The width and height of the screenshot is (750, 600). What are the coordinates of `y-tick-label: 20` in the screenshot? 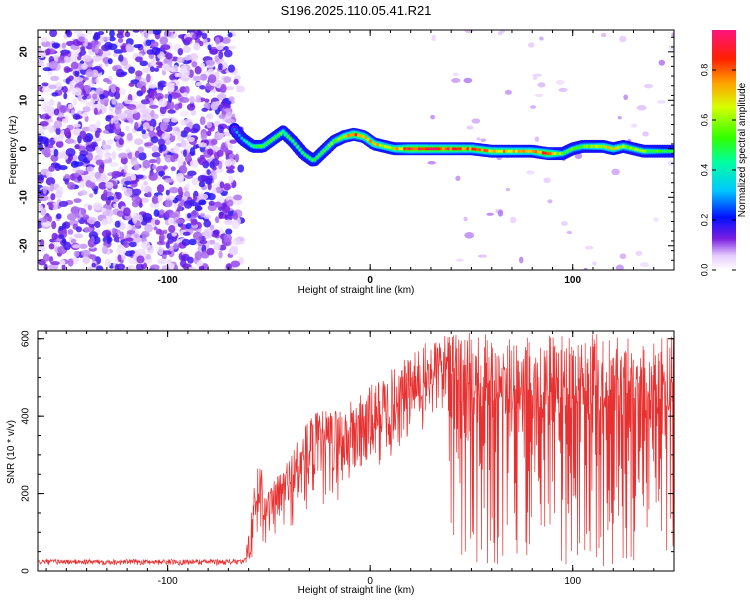 It's located at (24, 52).